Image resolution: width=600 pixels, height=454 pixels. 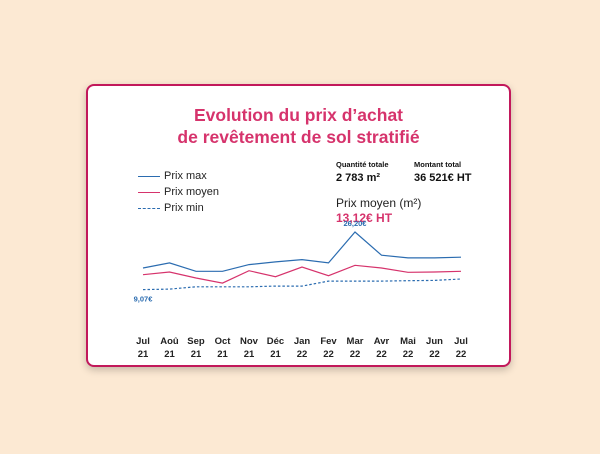 I want to click on legend: Prix max Prix moyen Prix min, so click(x=178, y=192).